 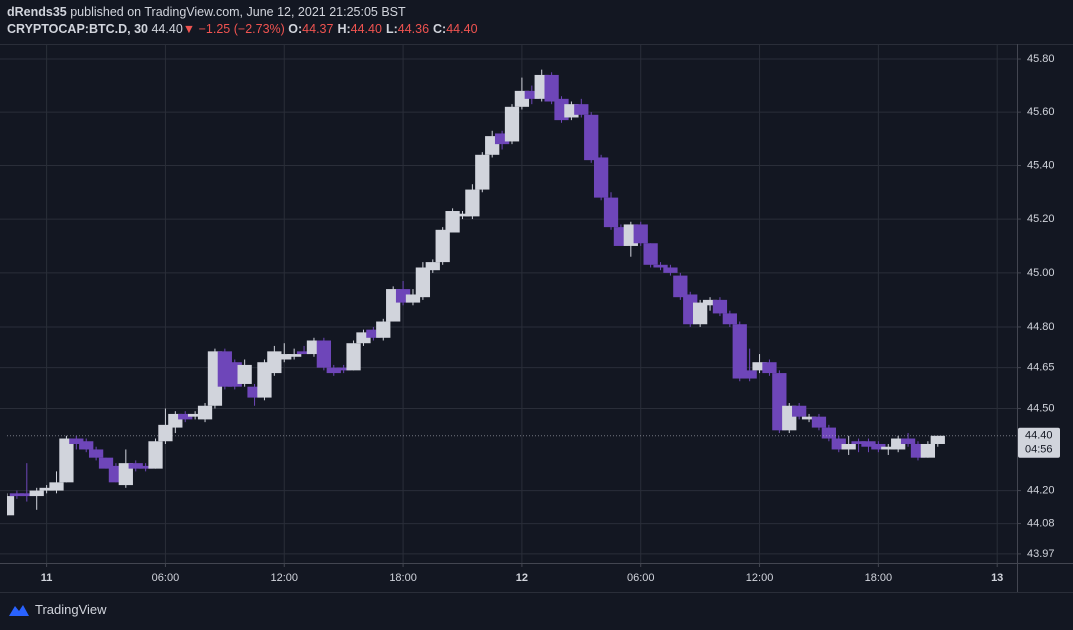 What do you see at coordinates (1041, 490) in the screenshot?
I see `y-tick-label: 44.20` at bounding box center [1041, 490].